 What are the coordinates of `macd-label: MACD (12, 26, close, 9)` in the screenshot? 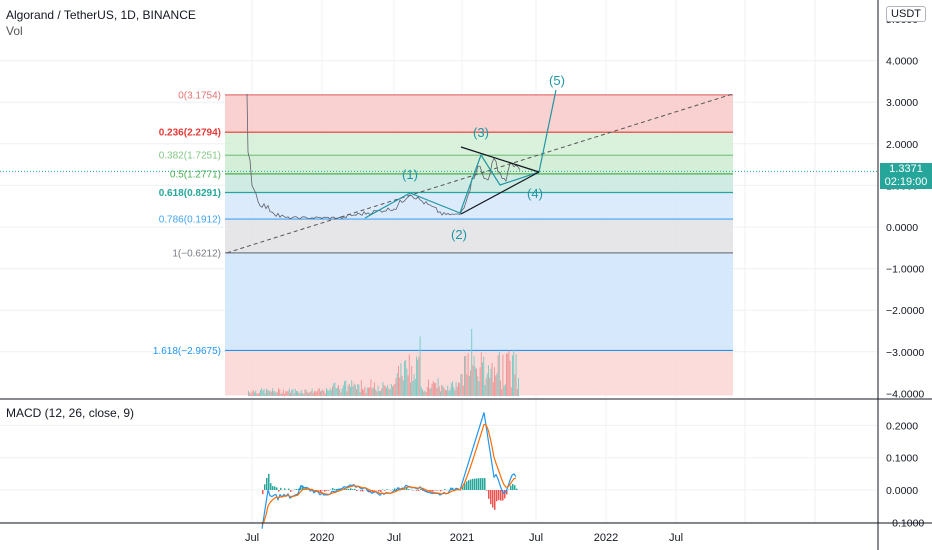 It's located at (70, 413).